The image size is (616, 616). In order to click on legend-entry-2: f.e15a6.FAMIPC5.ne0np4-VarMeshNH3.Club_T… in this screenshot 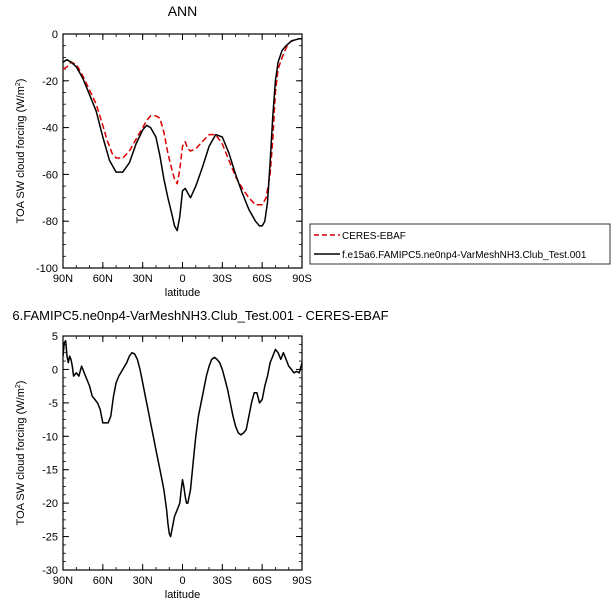, I will do `click(464, 255)`.